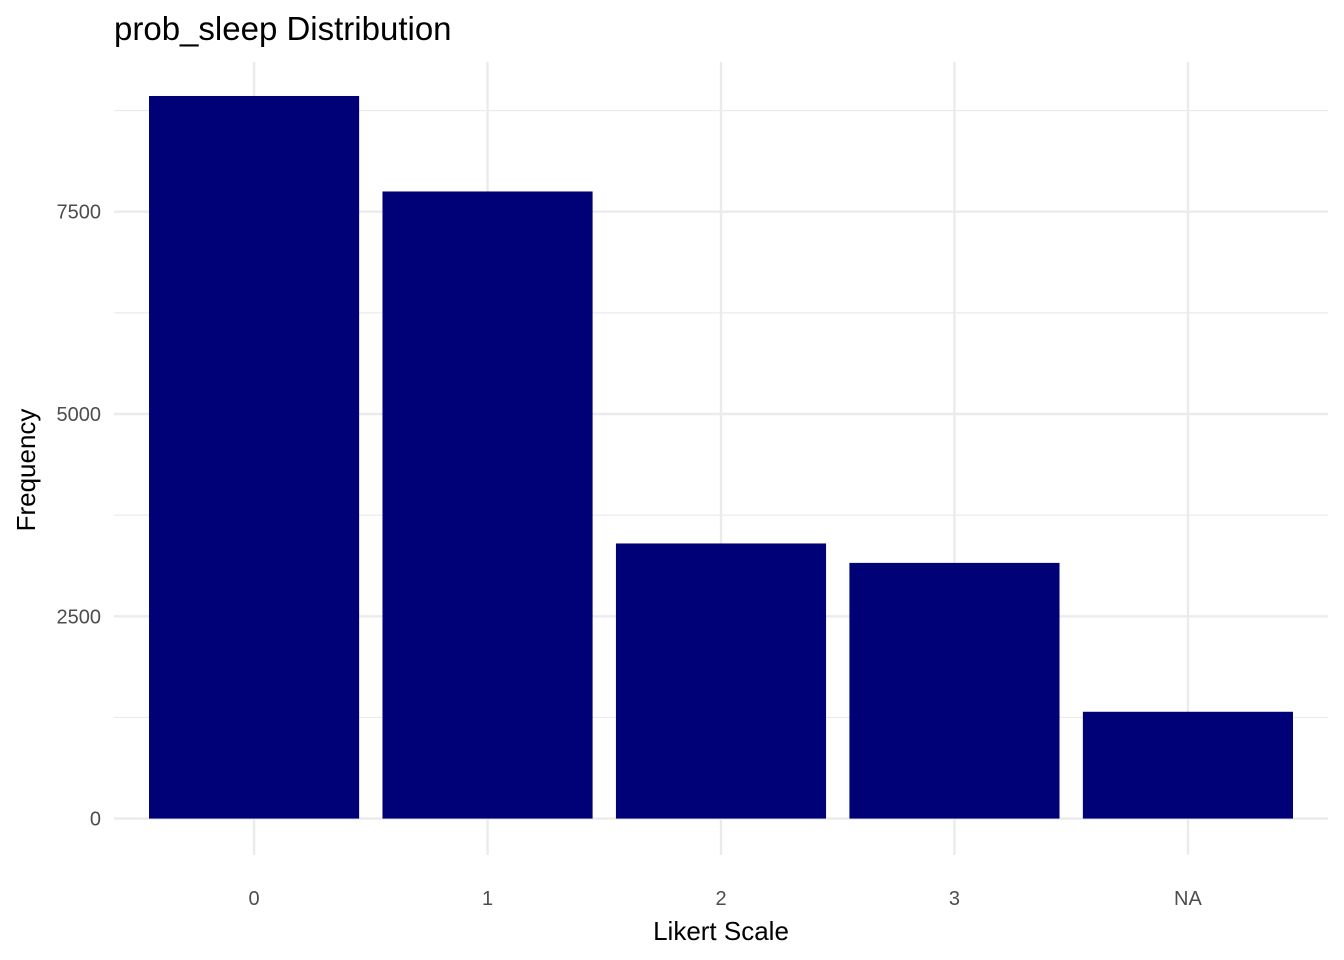 This screenshot has height=960, width=1344. Describe the element at coordinates (721, 931) in the screenshot. I see `x-axis-title: Likert Scale` at that location.